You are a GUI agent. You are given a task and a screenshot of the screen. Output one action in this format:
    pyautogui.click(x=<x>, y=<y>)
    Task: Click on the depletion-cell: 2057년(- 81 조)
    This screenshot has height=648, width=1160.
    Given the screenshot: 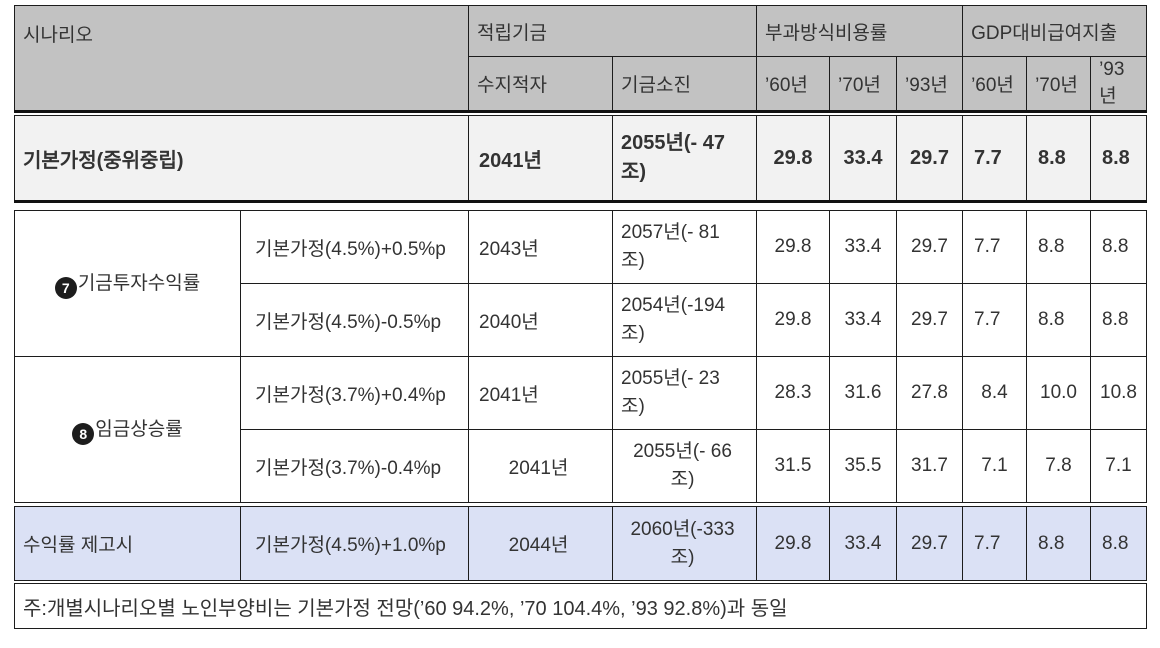 What is the action you would take?
    pyautogui.click(x=684, y=247)
    